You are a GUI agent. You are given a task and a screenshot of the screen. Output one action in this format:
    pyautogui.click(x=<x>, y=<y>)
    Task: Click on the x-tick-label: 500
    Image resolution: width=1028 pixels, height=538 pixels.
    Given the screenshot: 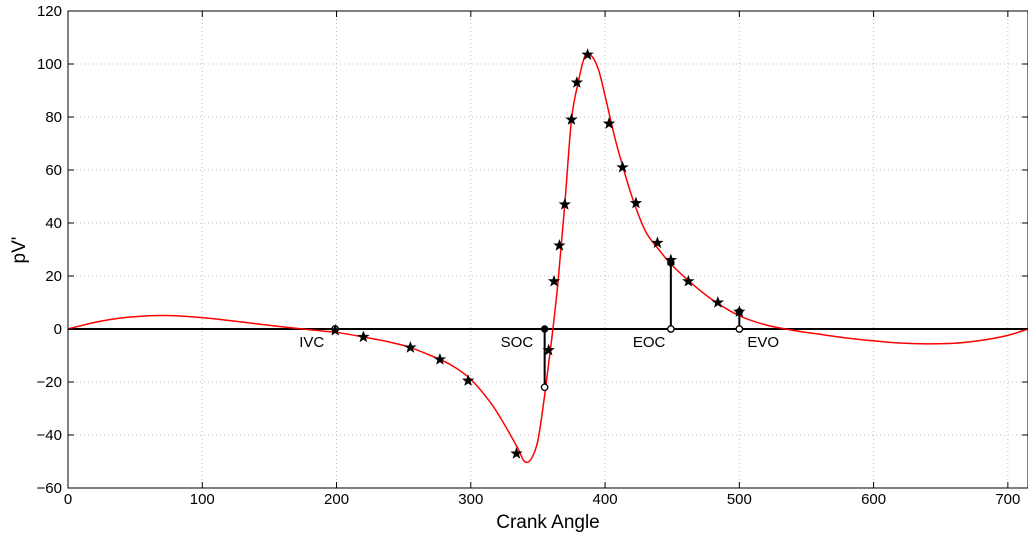 What is the action you would take?
    pyautogui.click(x=739, y=499)
    